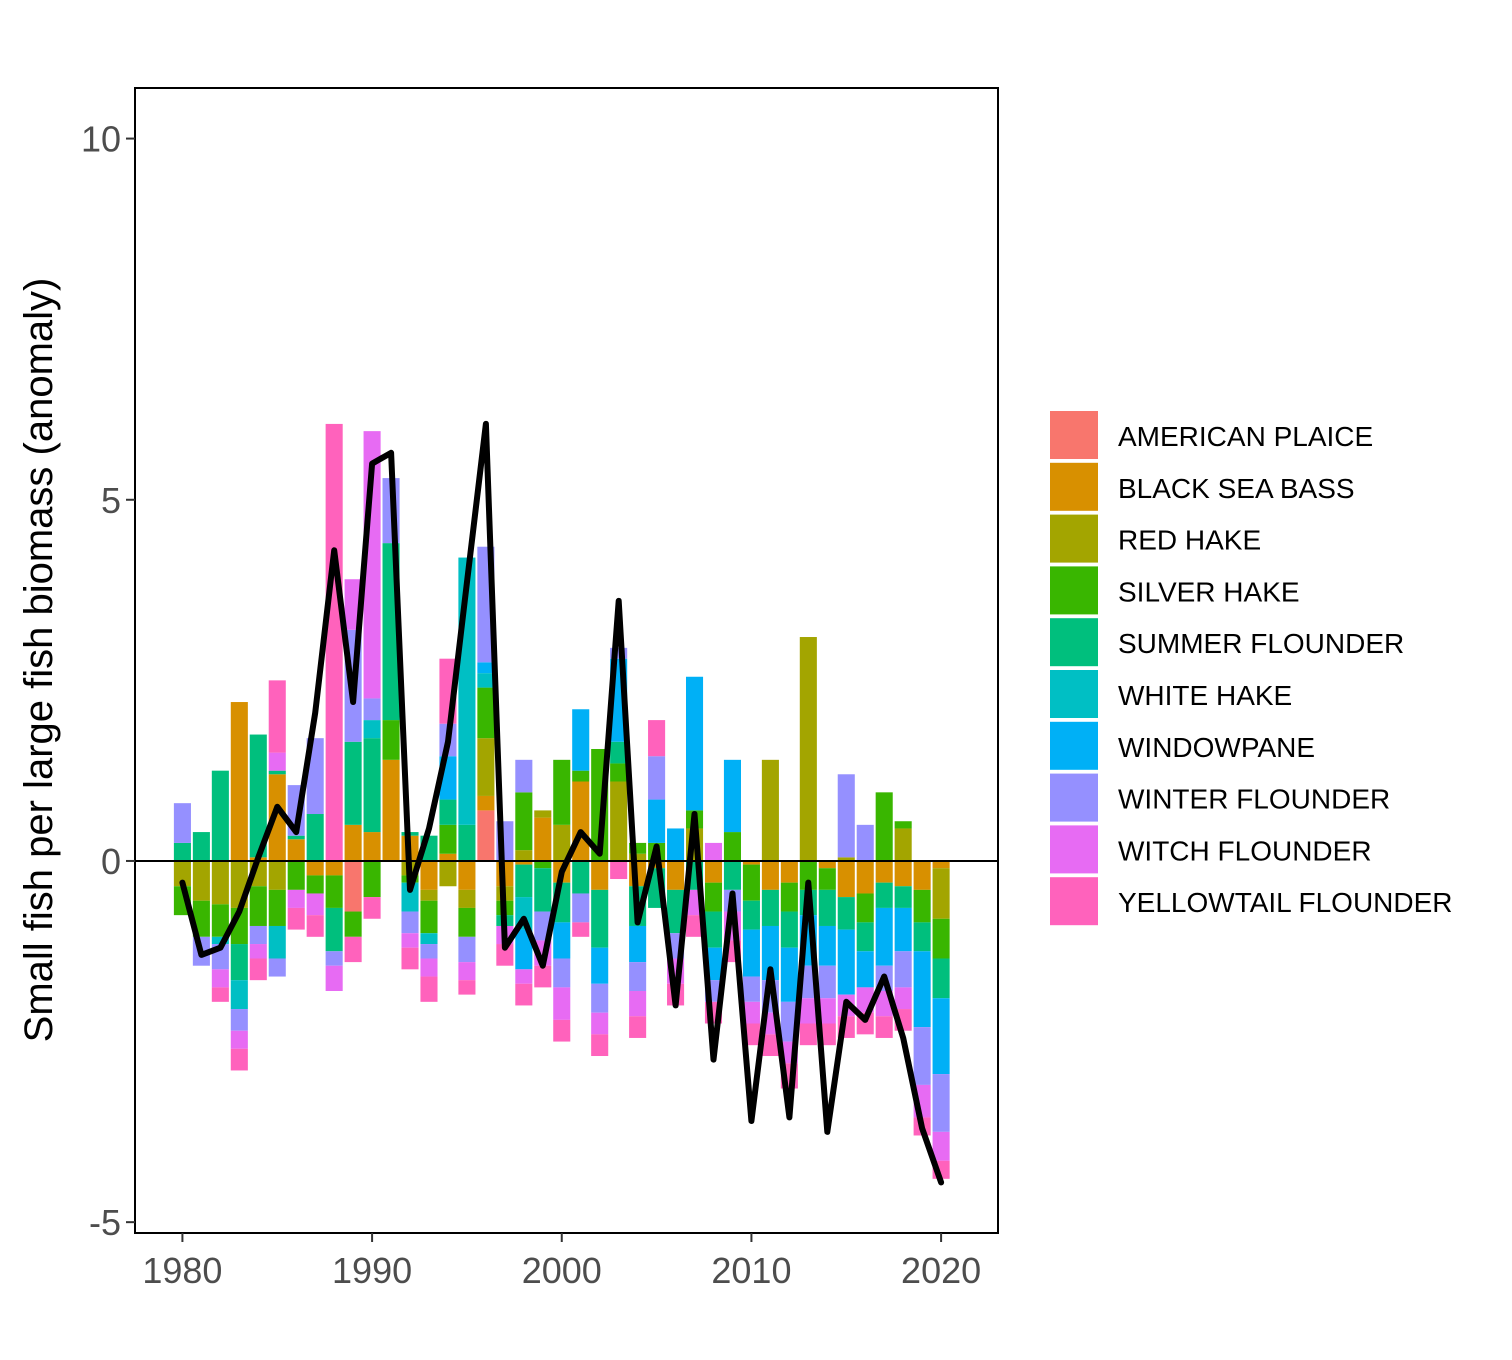 This screenshot has height=1360, width=1512. Describe the element at coordinates (884, 1027) in the screenshot. I see `bar-yellowtail-flounder-2017` at that location.